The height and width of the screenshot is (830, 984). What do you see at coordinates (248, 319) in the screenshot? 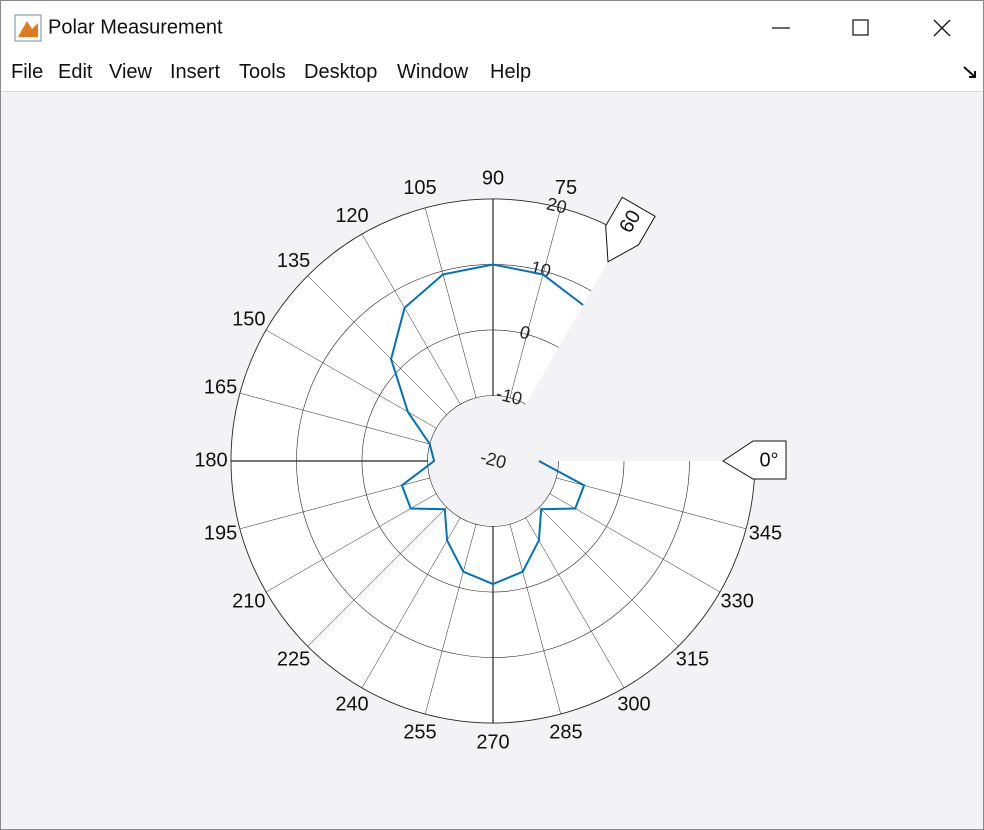
I see `theta-tick-label: 150` at bounding box center [248, 319].